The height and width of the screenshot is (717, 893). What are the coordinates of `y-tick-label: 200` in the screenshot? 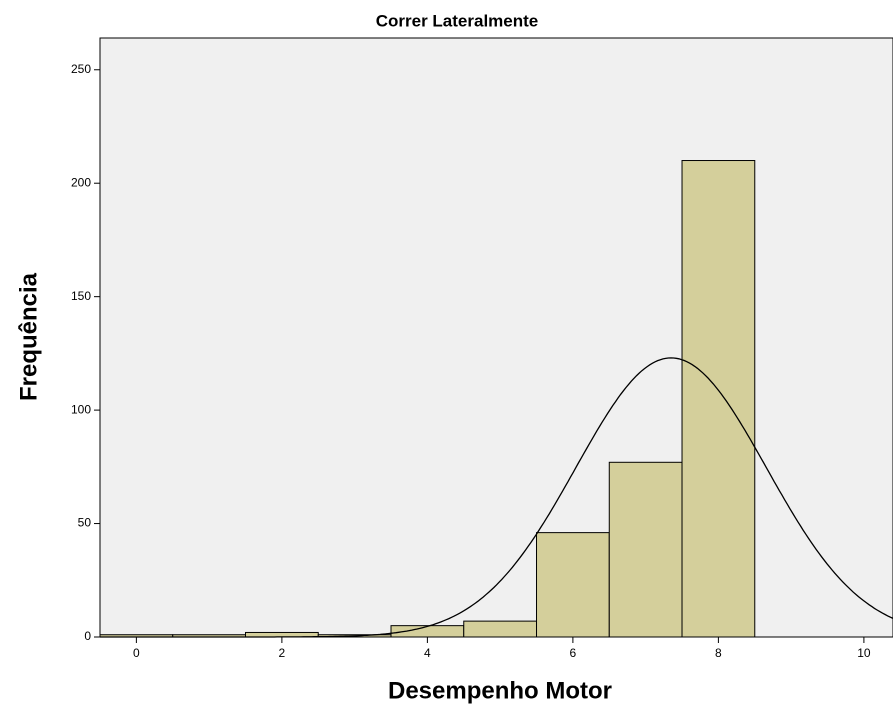 It's located at (81, 182).